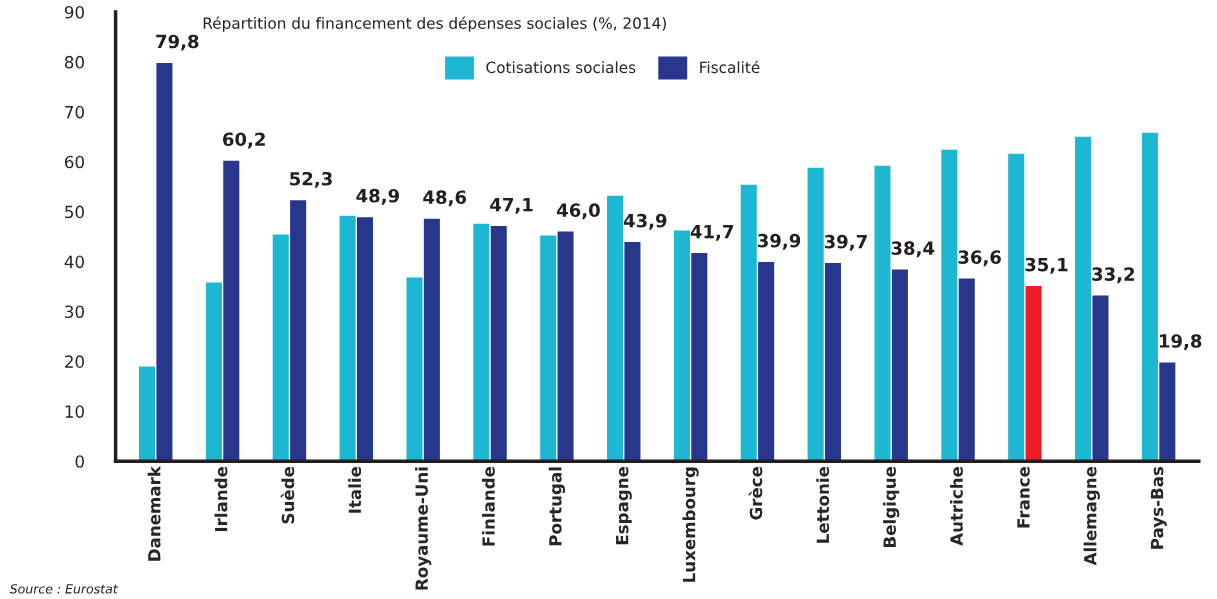  Describe the element at coordinates (64, 589) in the screenshot. I see `source-note: Source : Eurostat` at that location.